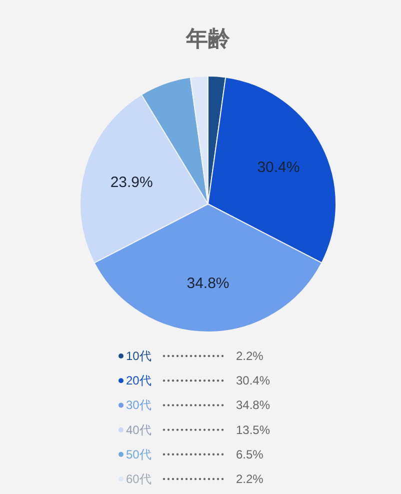 The width and height of the screenshot is (401, 494). What do you see at coordinates (250, 454) in the screenshot?
I see `text: 6.5%` at bounding box center [250, 454].